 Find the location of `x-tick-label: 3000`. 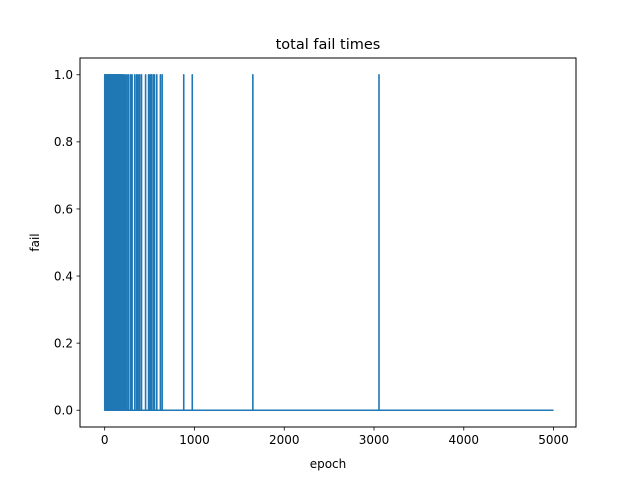

x-tick-label: 3000 is located at coordinates (374, 440).